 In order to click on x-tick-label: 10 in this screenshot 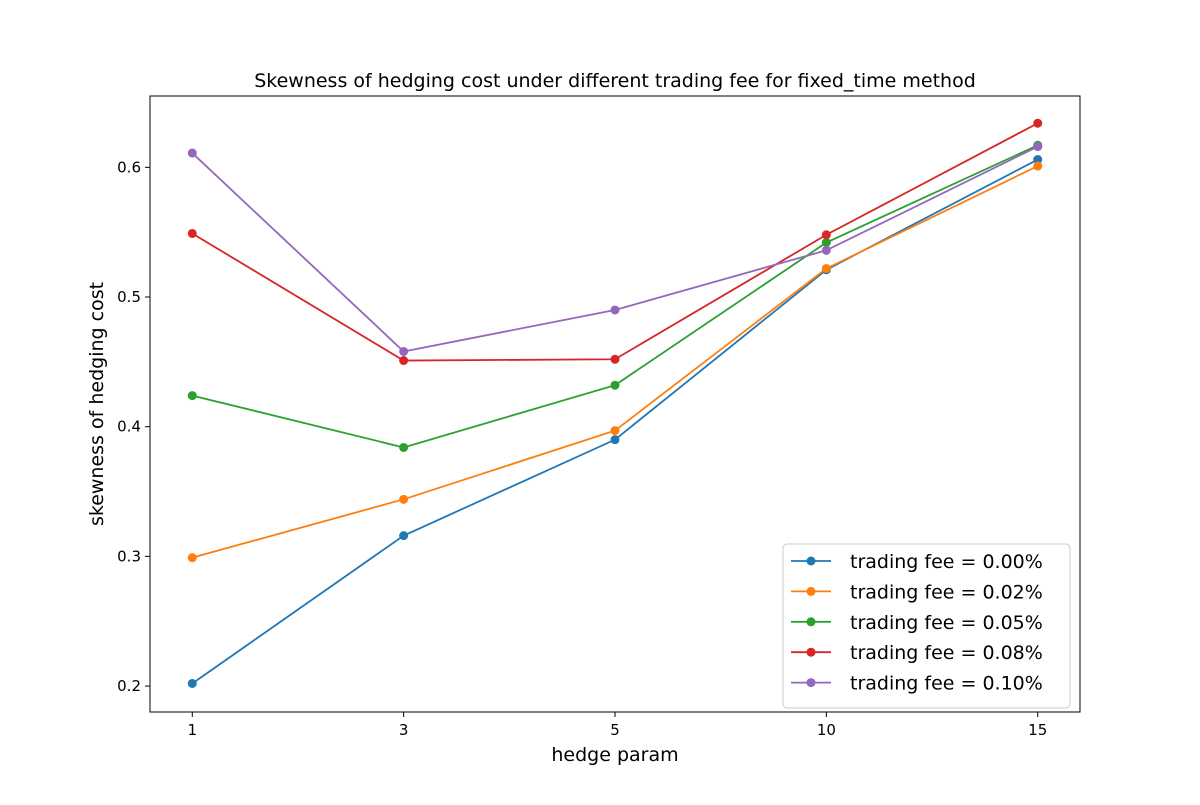, I will do `click(826, 730)`.